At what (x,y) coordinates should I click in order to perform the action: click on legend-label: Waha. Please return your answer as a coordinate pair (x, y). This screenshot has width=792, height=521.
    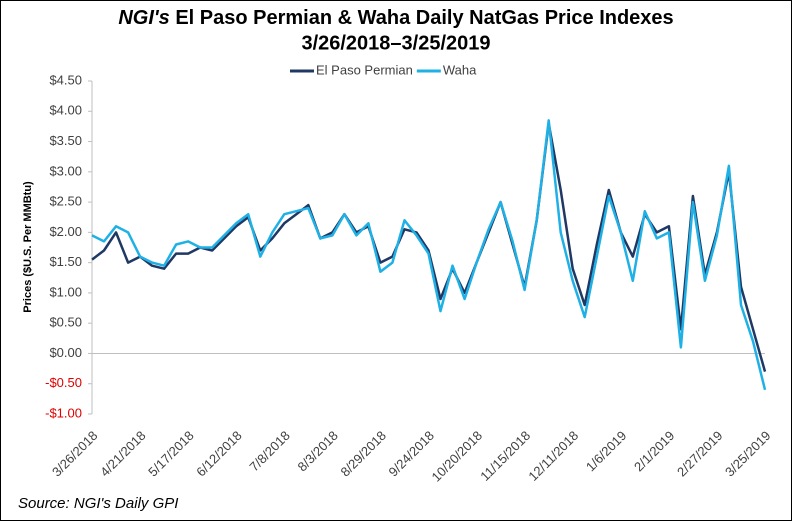
    Looking at the image, I should click on (460, 69).